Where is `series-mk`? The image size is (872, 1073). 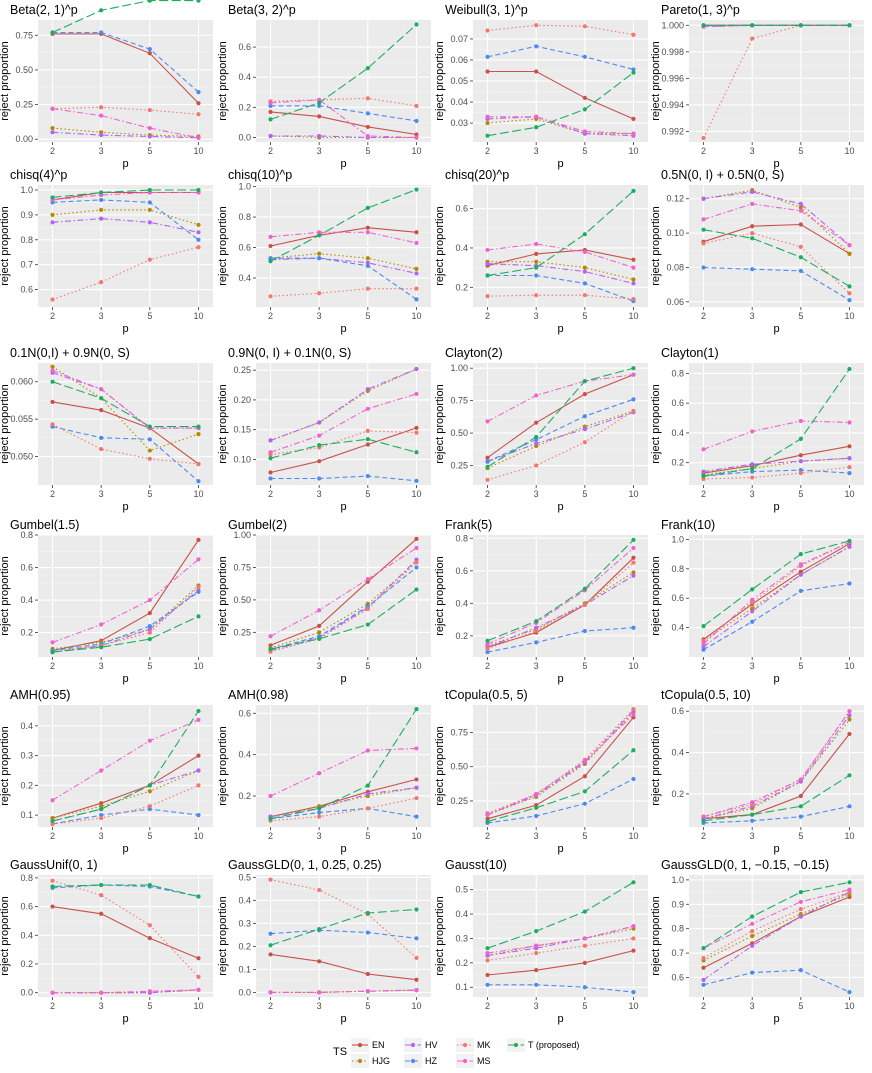
series-mk is located at coordinates (343, 292).